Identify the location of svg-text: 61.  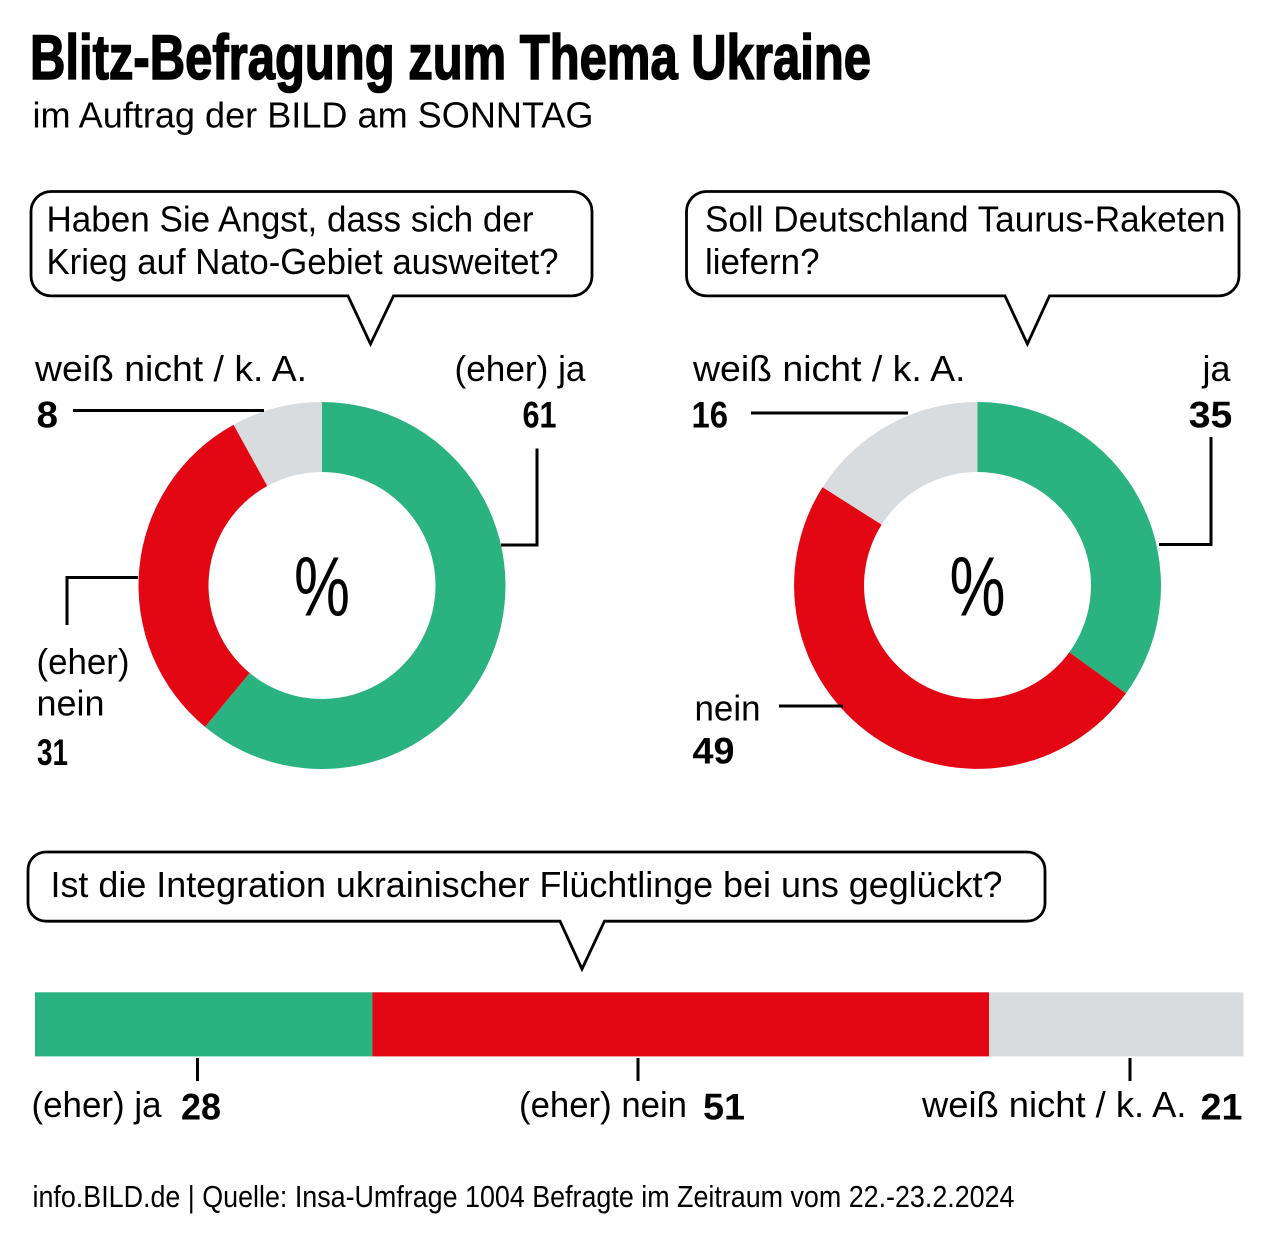
(540, 414).